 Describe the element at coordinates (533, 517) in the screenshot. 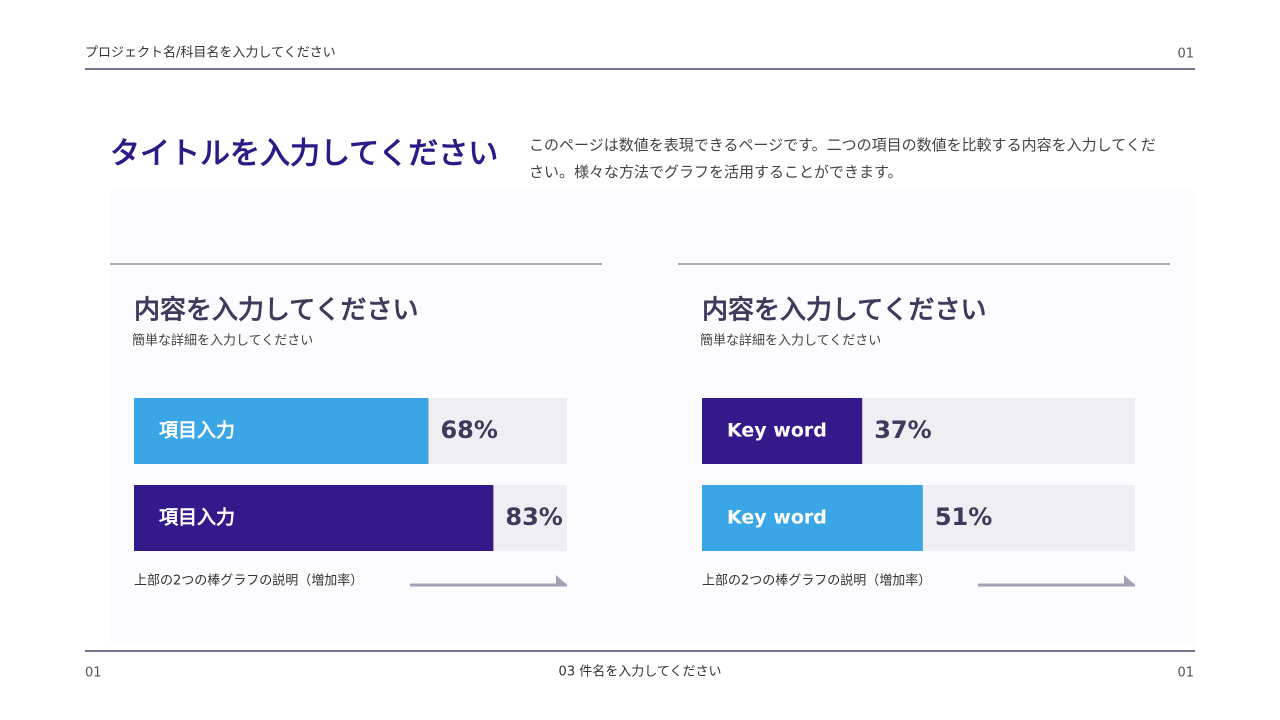

I see `value-label: 83%` at that location.